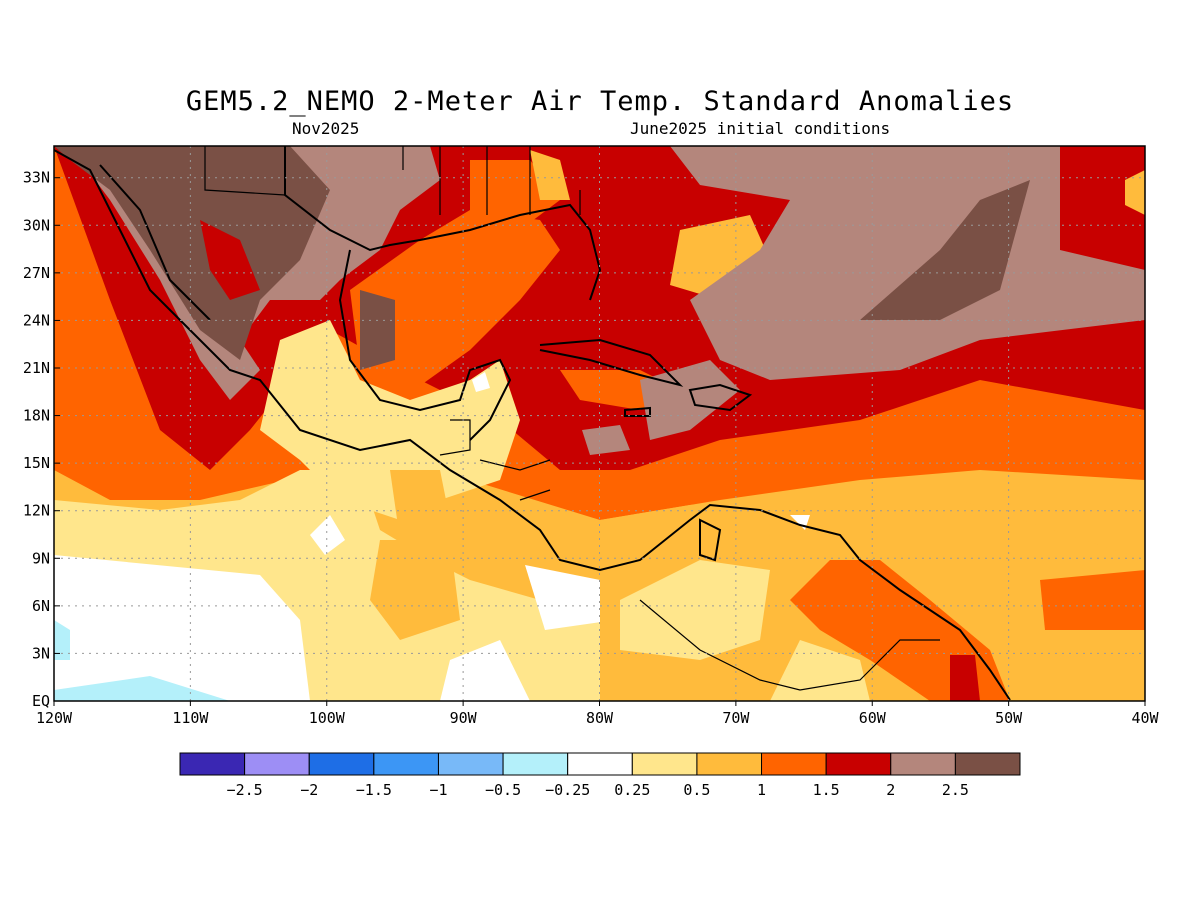 This screenshot has width=1200, height=900. What do you see at coordinates (245, 171) in the screenshot?
I see `us-mexico-border` at bounding box center [245, 171].